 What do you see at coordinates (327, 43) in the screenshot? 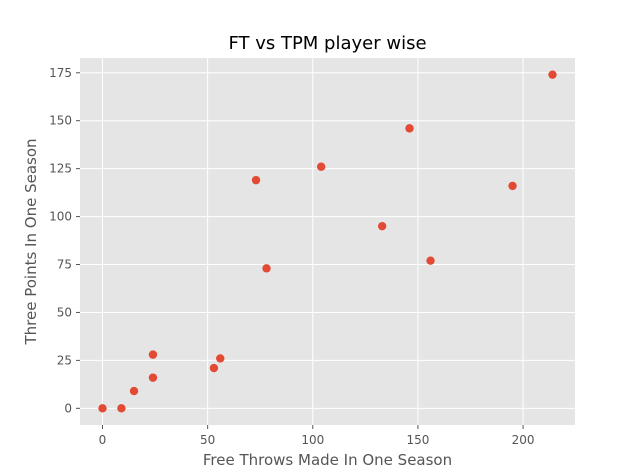
I see `chart-title: FT vs TPM player wise` at bounding box center [327, 43].